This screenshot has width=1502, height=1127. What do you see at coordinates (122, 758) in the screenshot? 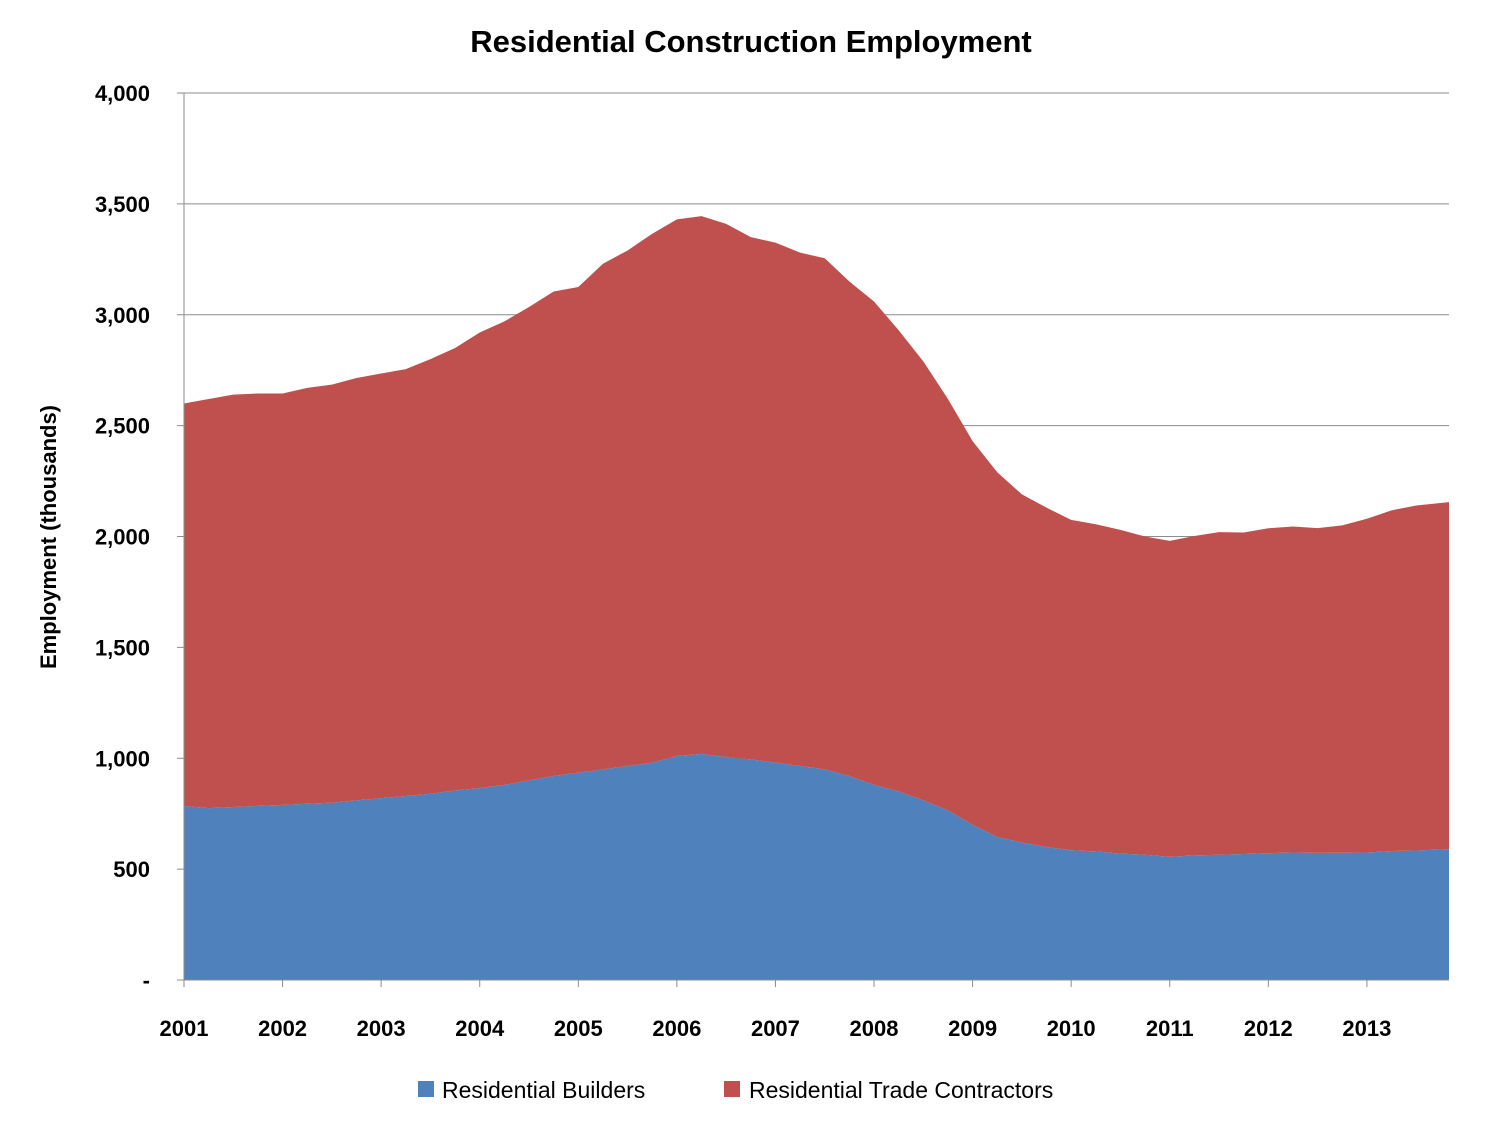
I see `y-tick-label-1000: 1,000` at bounding box center [122, 758].